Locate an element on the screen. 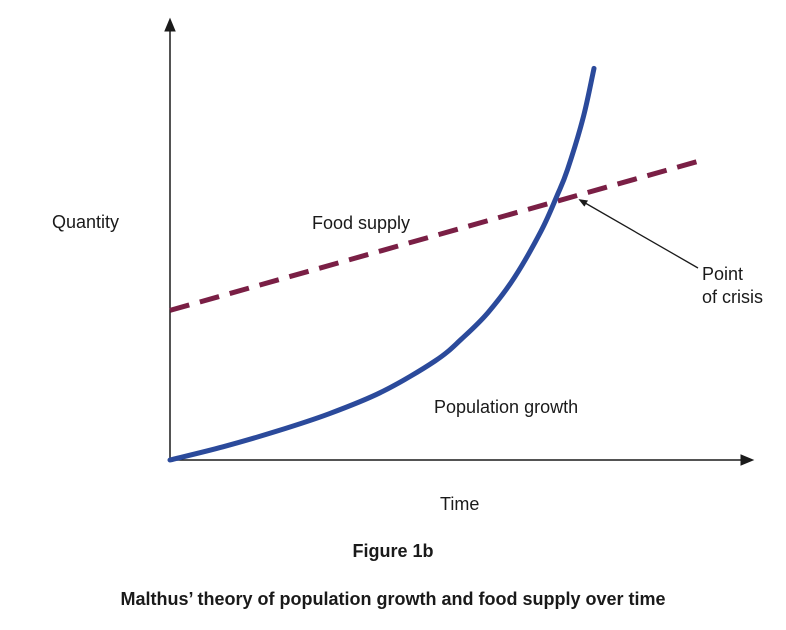  x-axis-label: Time is located at coordinates (459, 504).